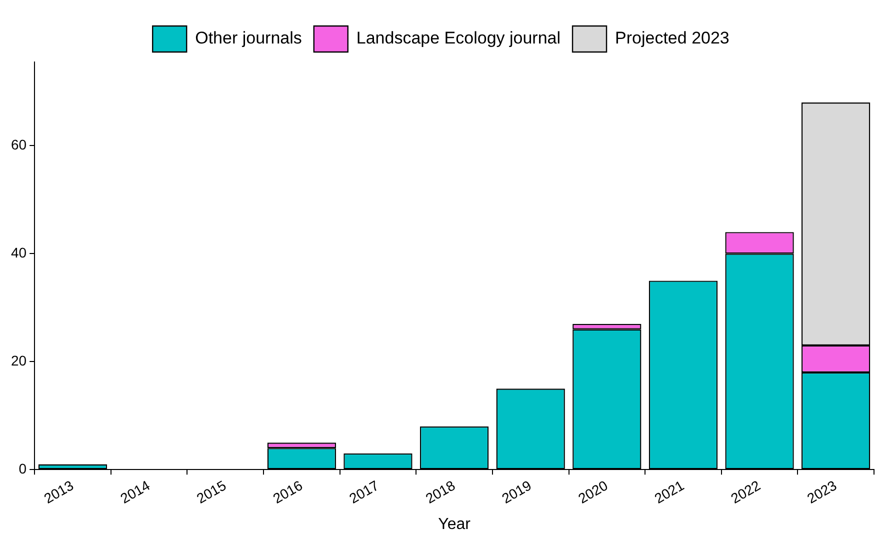  What do you see at coordinates (135, 491) in the screenshot?
I see `x-tick-label: 2014` at bounding box center [135, 491].